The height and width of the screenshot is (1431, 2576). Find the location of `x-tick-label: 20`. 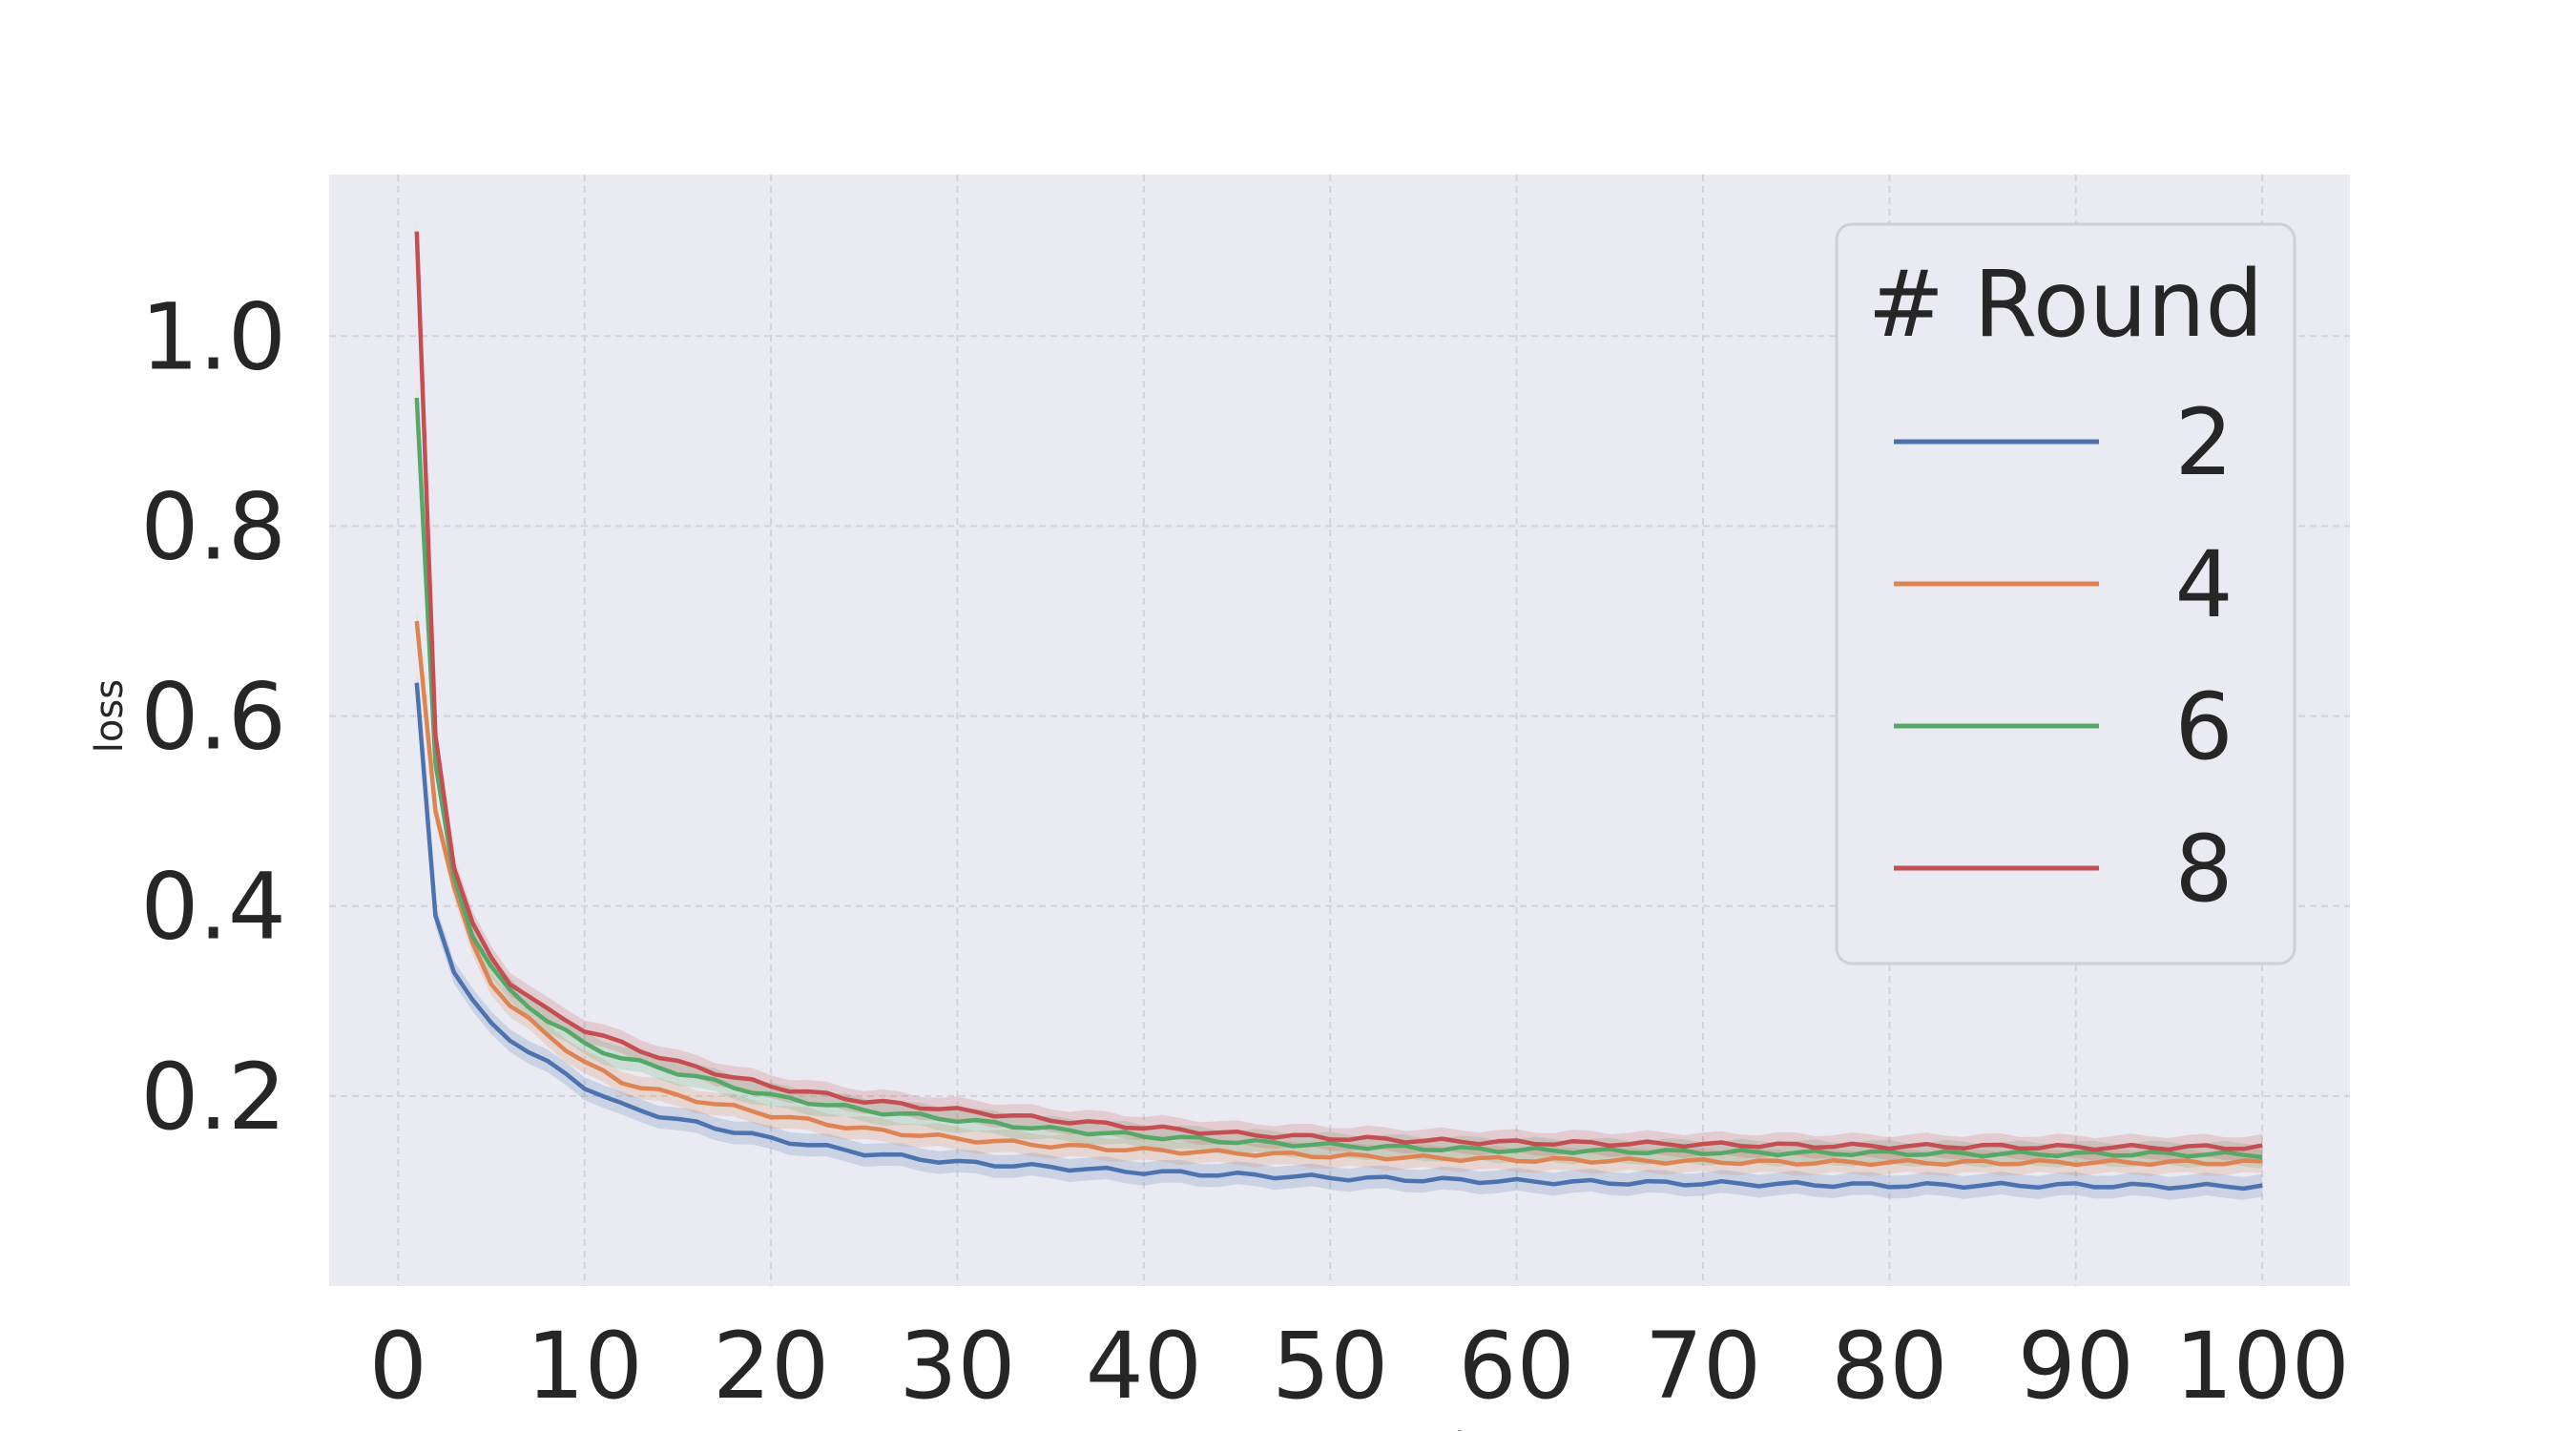

x-tick-label: 20 is located at coordinates (771, 1366).